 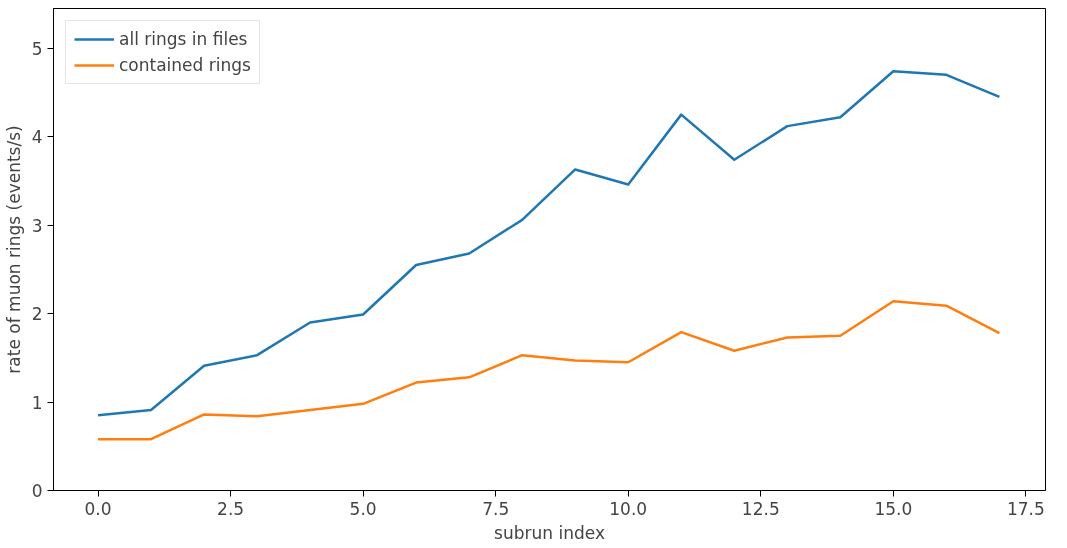 What do you see at coordinates (363, 508) in the screenshot?
I see `x-tick-label: 5.0` at bounding box center [363, 508].